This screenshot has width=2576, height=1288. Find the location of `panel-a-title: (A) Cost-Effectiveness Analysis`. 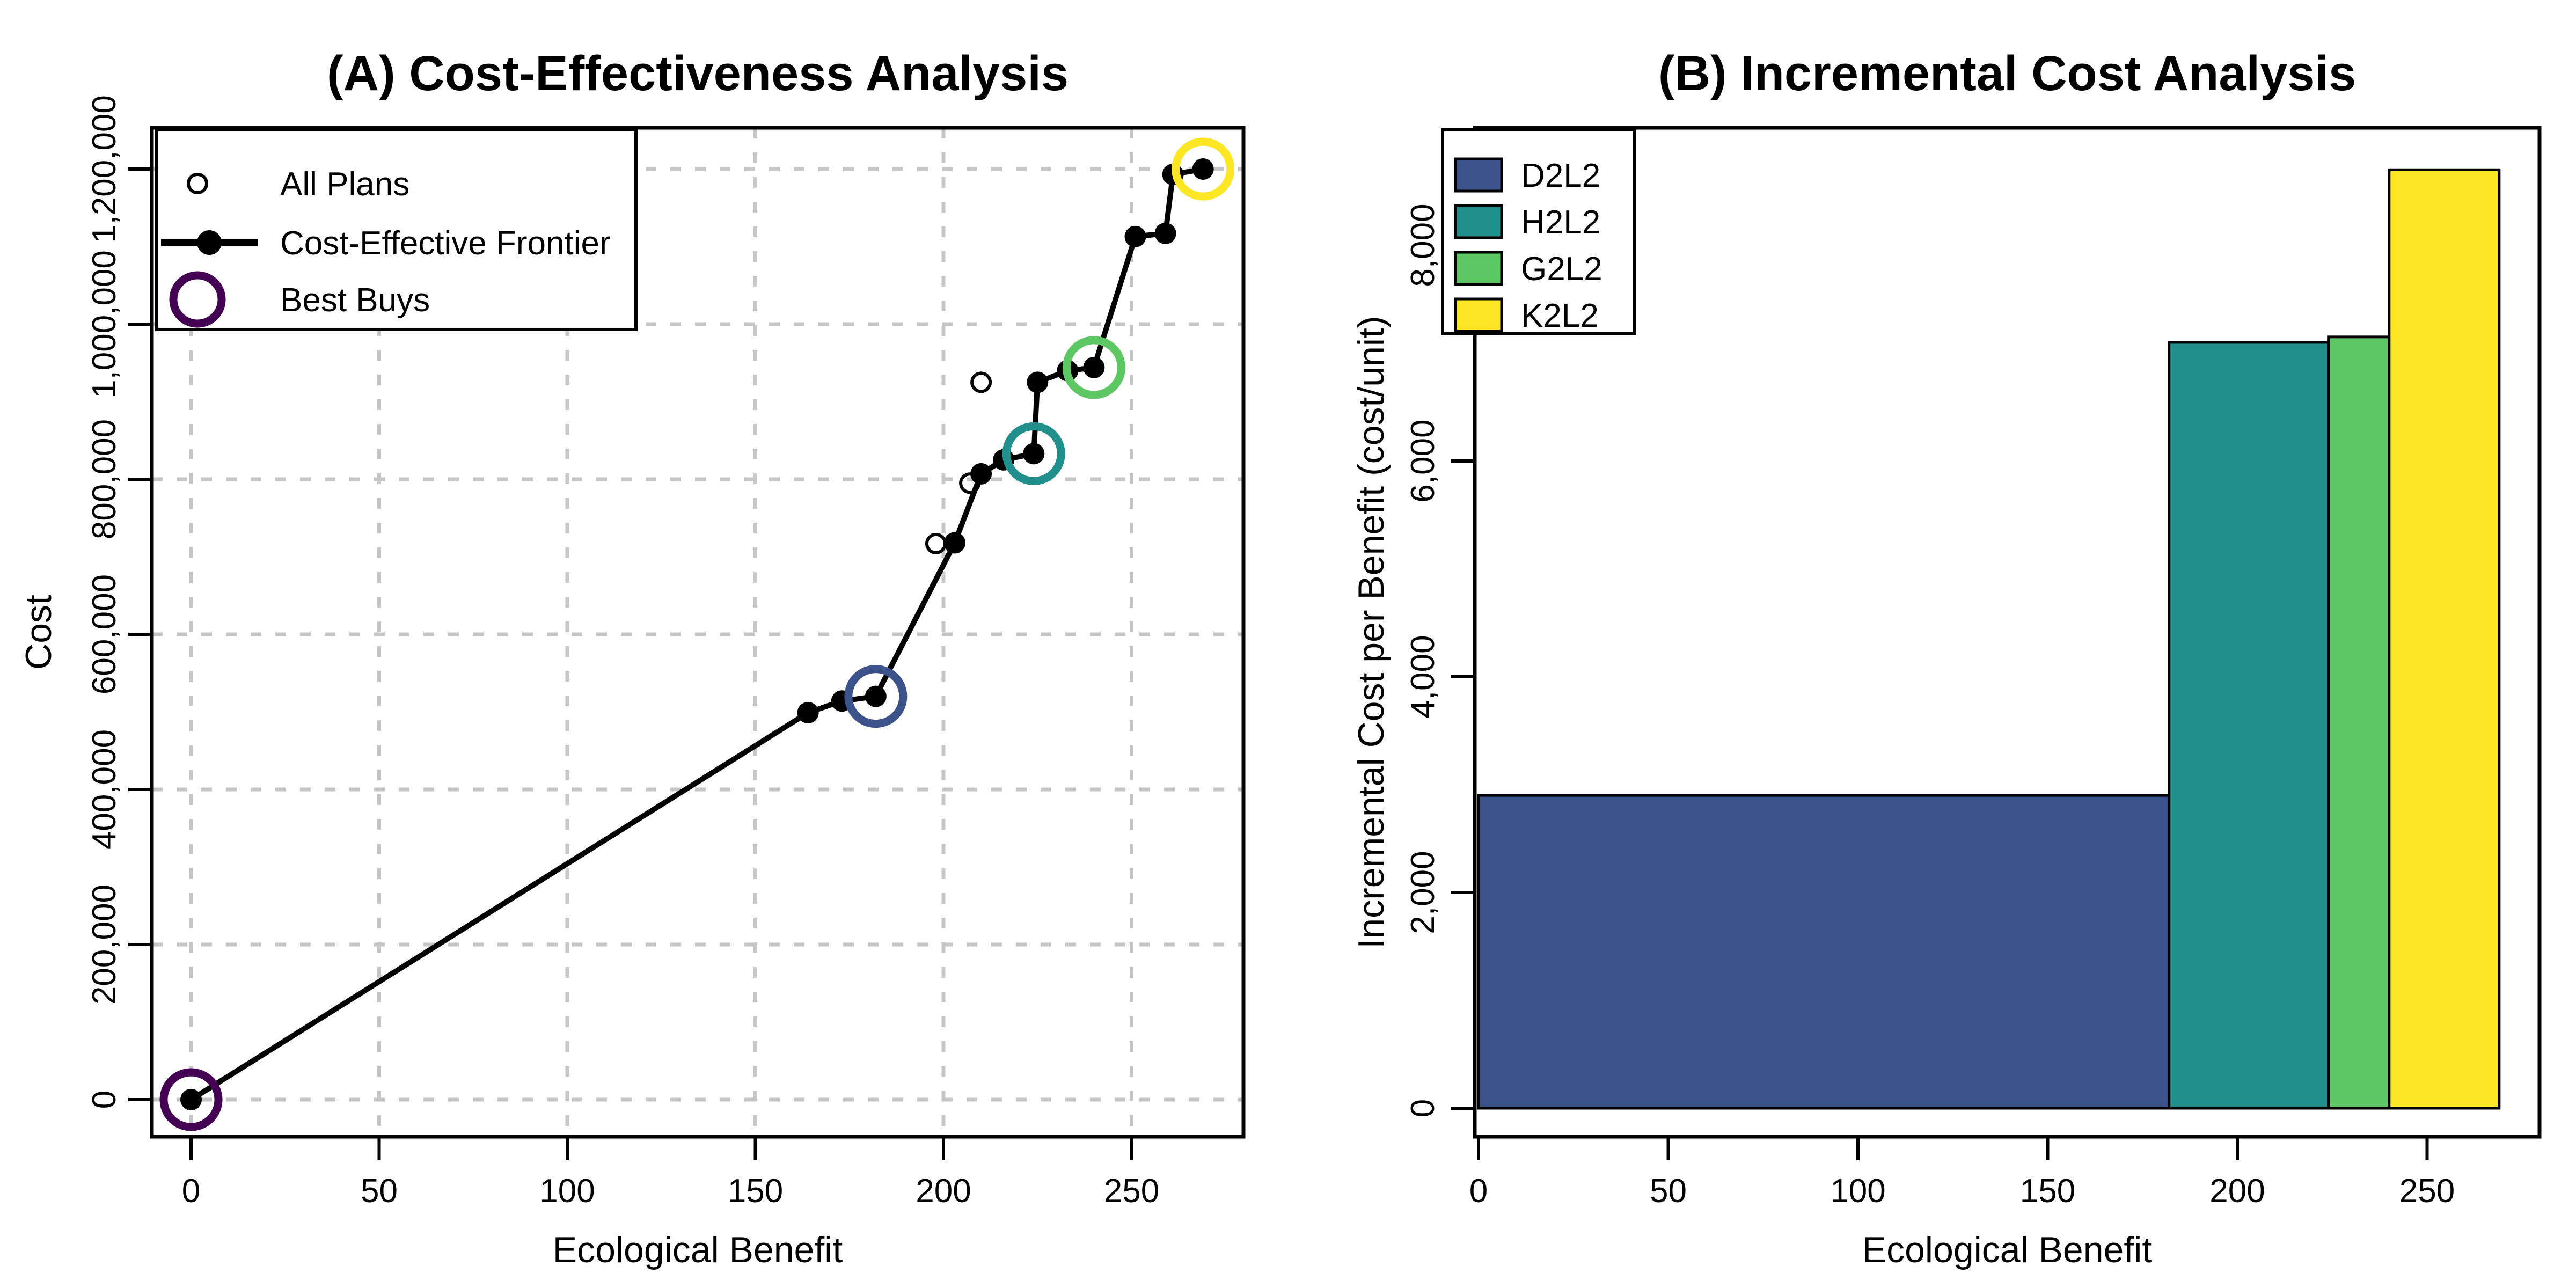

panel-a-title: (A) Cost-Effectiveness Analysis is located at coordinates (698, 73).